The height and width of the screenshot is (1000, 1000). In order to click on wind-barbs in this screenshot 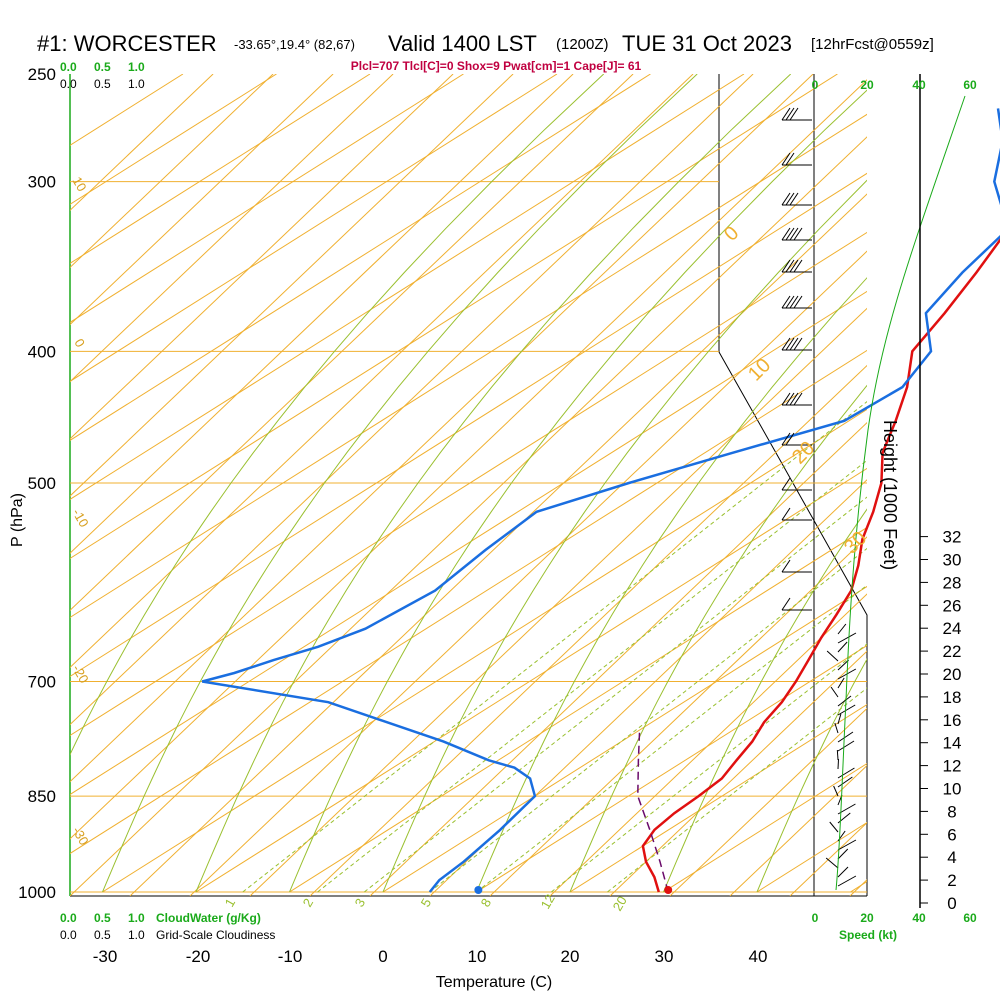, I will do `click(819, 497)`.